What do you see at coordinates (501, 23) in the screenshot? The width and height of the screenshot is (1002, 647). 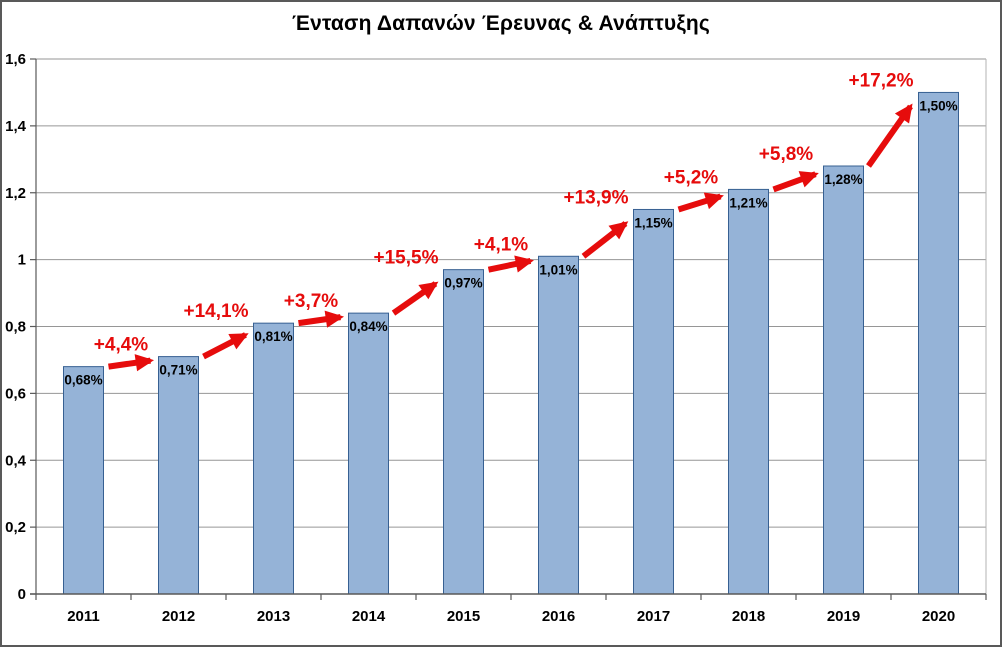 I see `chart-title: Ένταση Δαπανών Έρευνας & Ανάπτυξης` at bounding box center [501, 23].